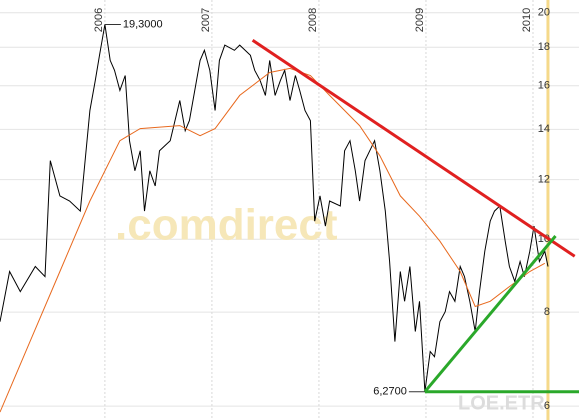 The width and height of the screenshot is (579, 420). What do you see at coordinates (390, 392) in the screenshot?
I see `annotation: 6,2700` at bounding box center [390, 392].